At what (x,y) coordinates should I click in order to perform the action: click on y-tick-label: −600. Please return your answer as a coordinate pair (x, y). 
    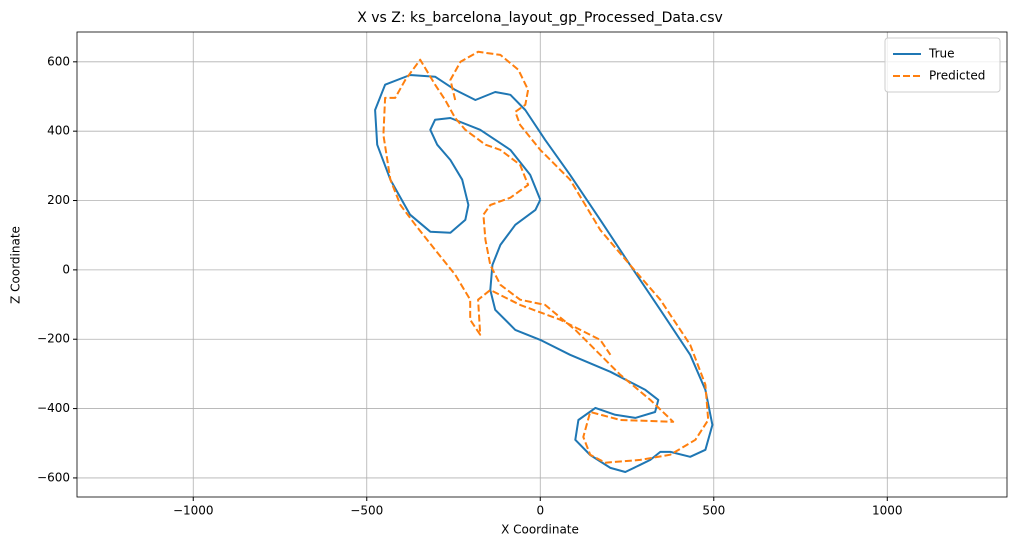
    Looking at the image, I should click on (53, 477).